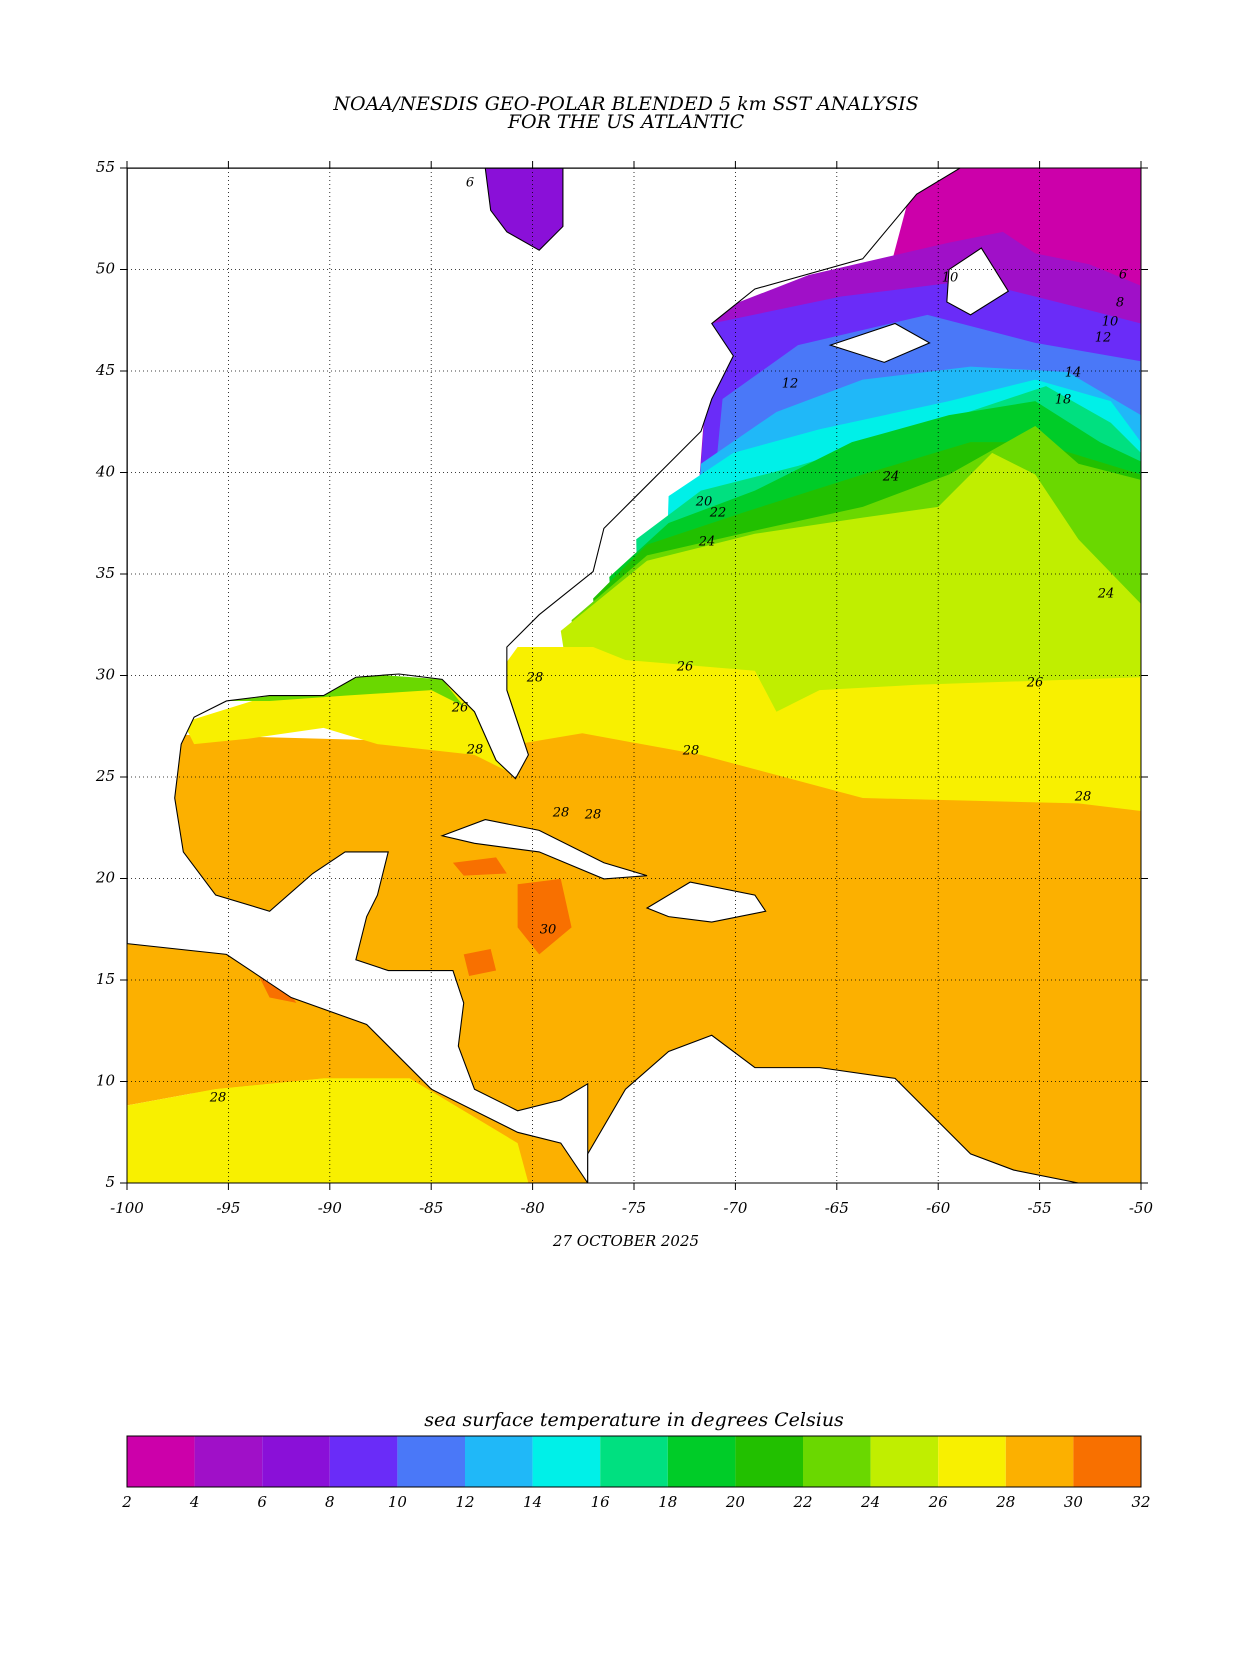 The width and height of the screenshot is (1251, 1668). What do you see at coordinates (330, 1208) in the screenshot?
I see `x-tick-label: -90` at bounding box center [330, 1208].